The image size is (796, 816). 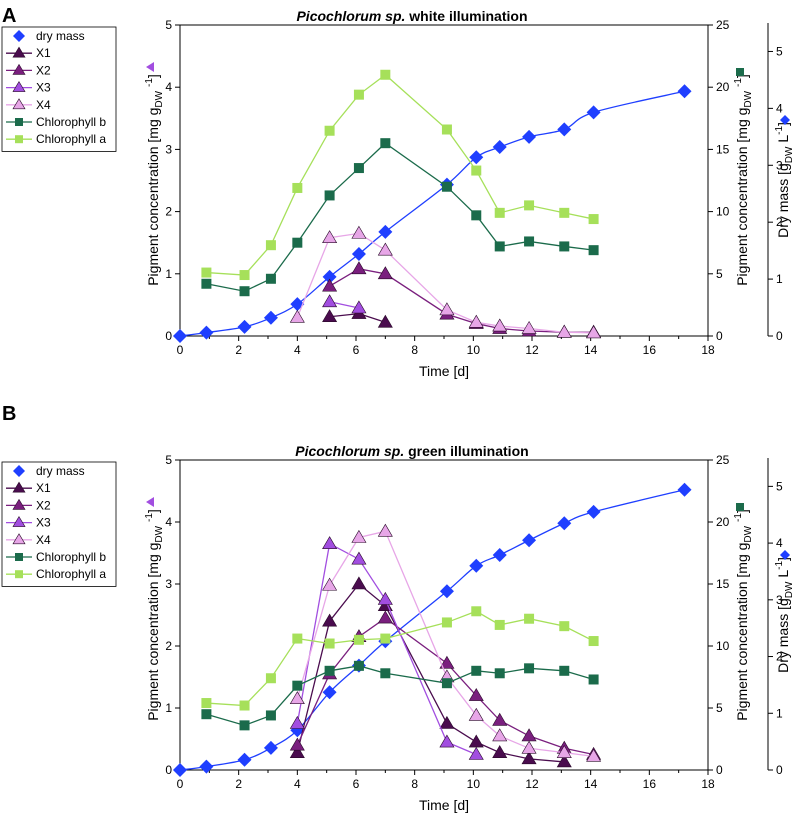 What do you see at coordinates (784, 615) in the screenshot?
I see `y-axis-right2-label: Dry mass [gDW L-1]` at bounding box center [784, 615].